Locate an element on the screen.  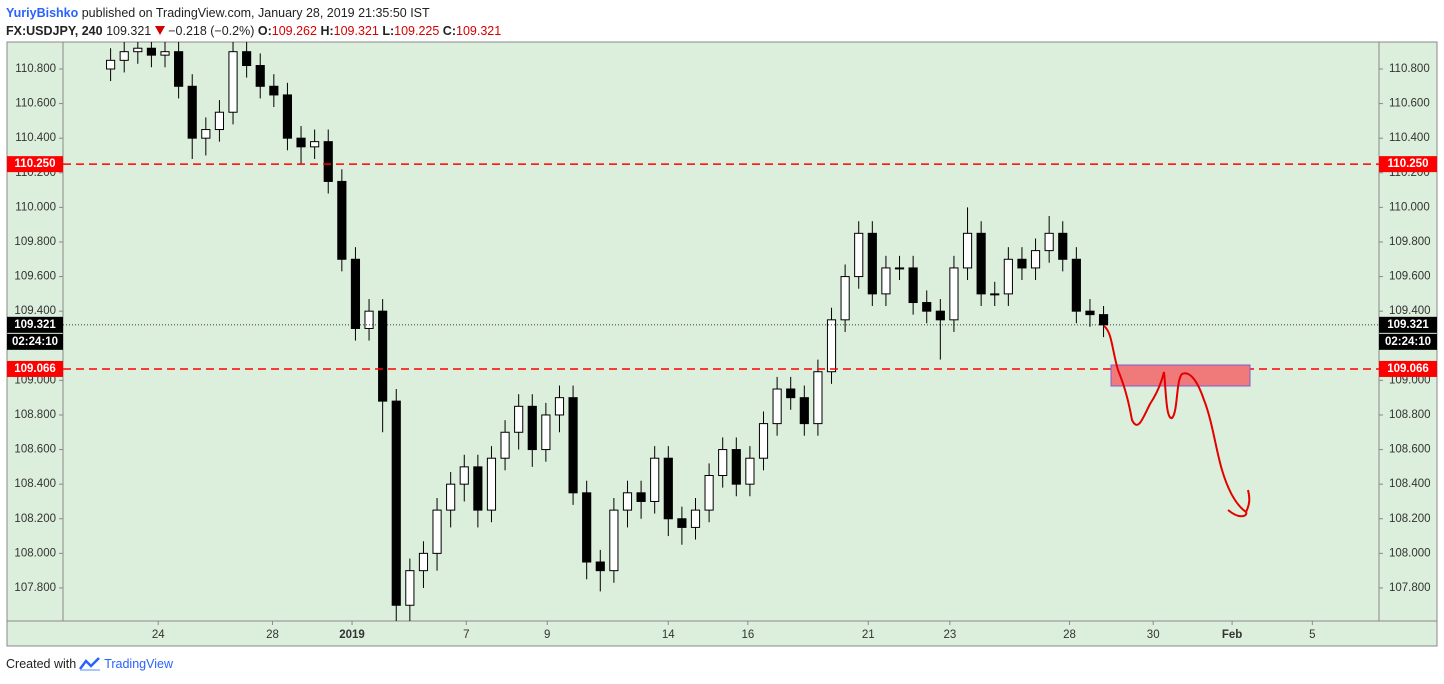
y-tick-label: 110.400 is located at coordinates (1409, 138).